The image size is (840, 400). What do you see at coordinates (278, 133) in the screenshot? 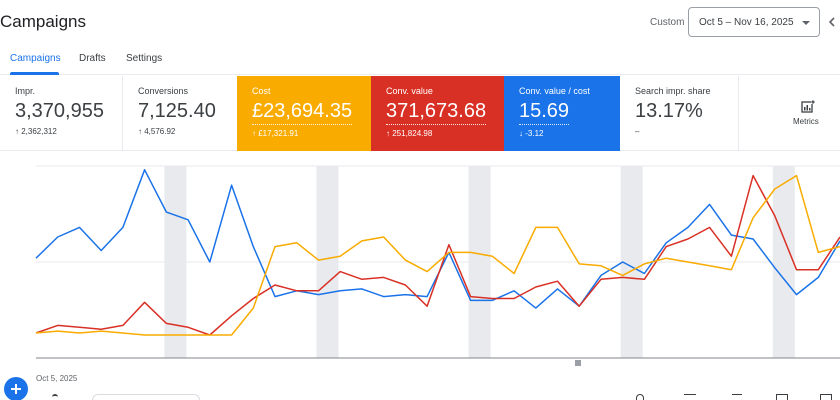
I see `scorecard-delta: £17,321.91` at bounding box center [278, 133].